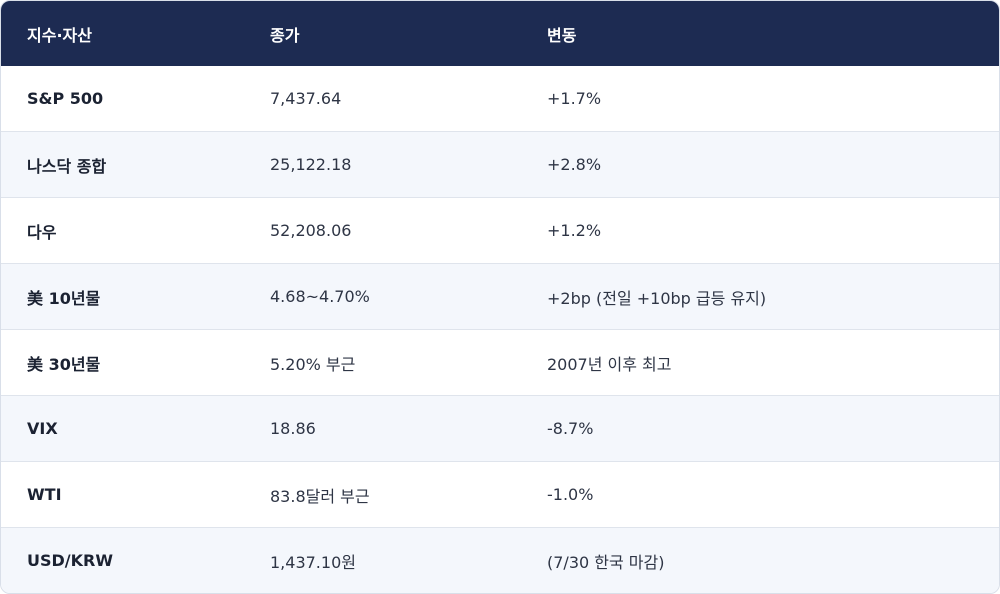 The height and width of the screenshot is (594, 1000). What do you see at coordinates (67, 166) in the screenshot?
I see `asset-name: 나스닥 종합` at bounding box center [67, 166].